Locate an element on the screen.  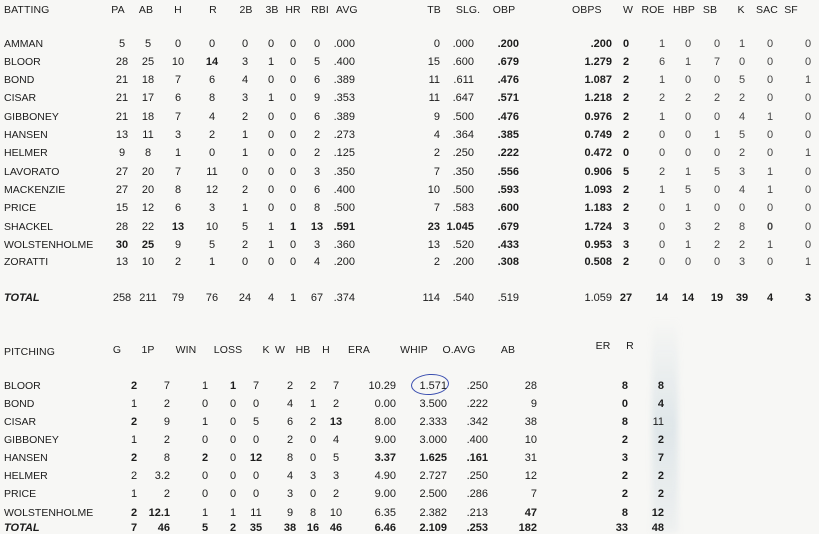
pitching-stat-cell: 4 is located at coordinates (660, 404).